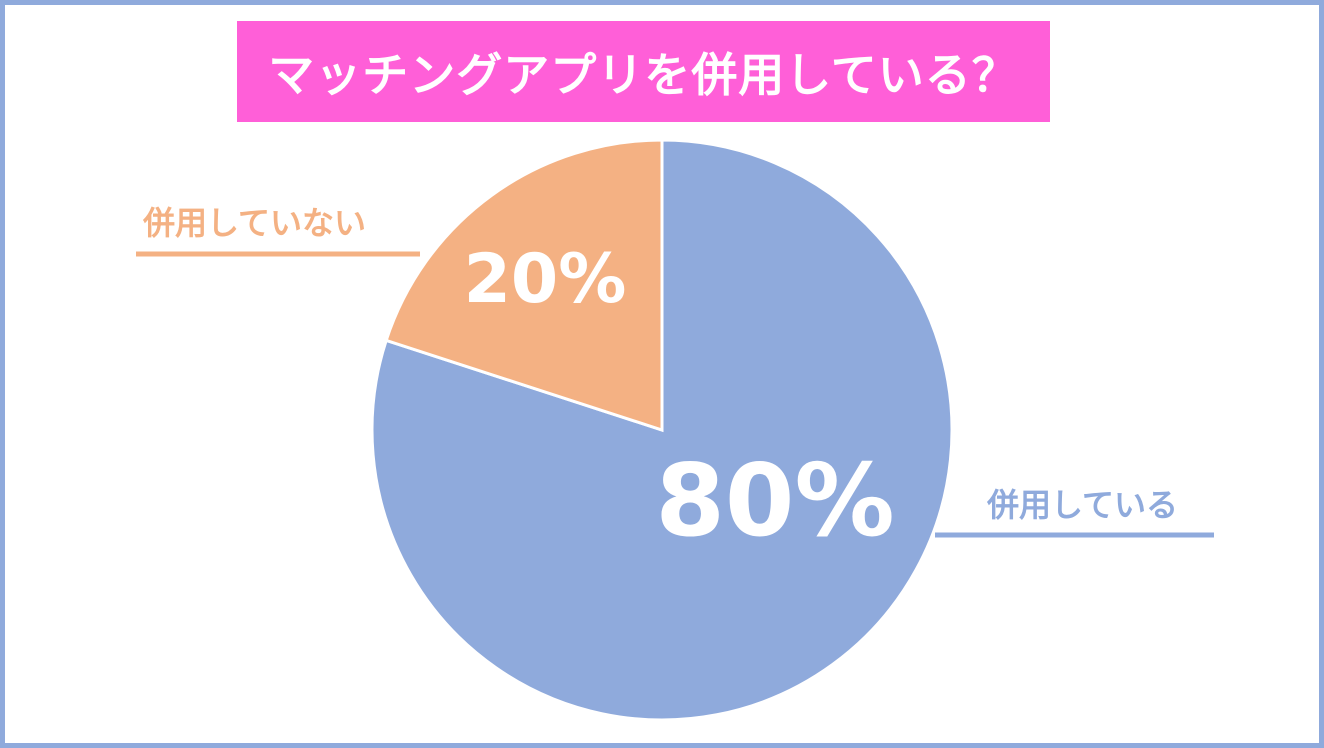 The height and width of the screenshot is (748, 1324). What do you see at coordinates (774, 500) in the screenshot?
I see `slice-value-label-1: 80%` at bounding box center [774, 500].